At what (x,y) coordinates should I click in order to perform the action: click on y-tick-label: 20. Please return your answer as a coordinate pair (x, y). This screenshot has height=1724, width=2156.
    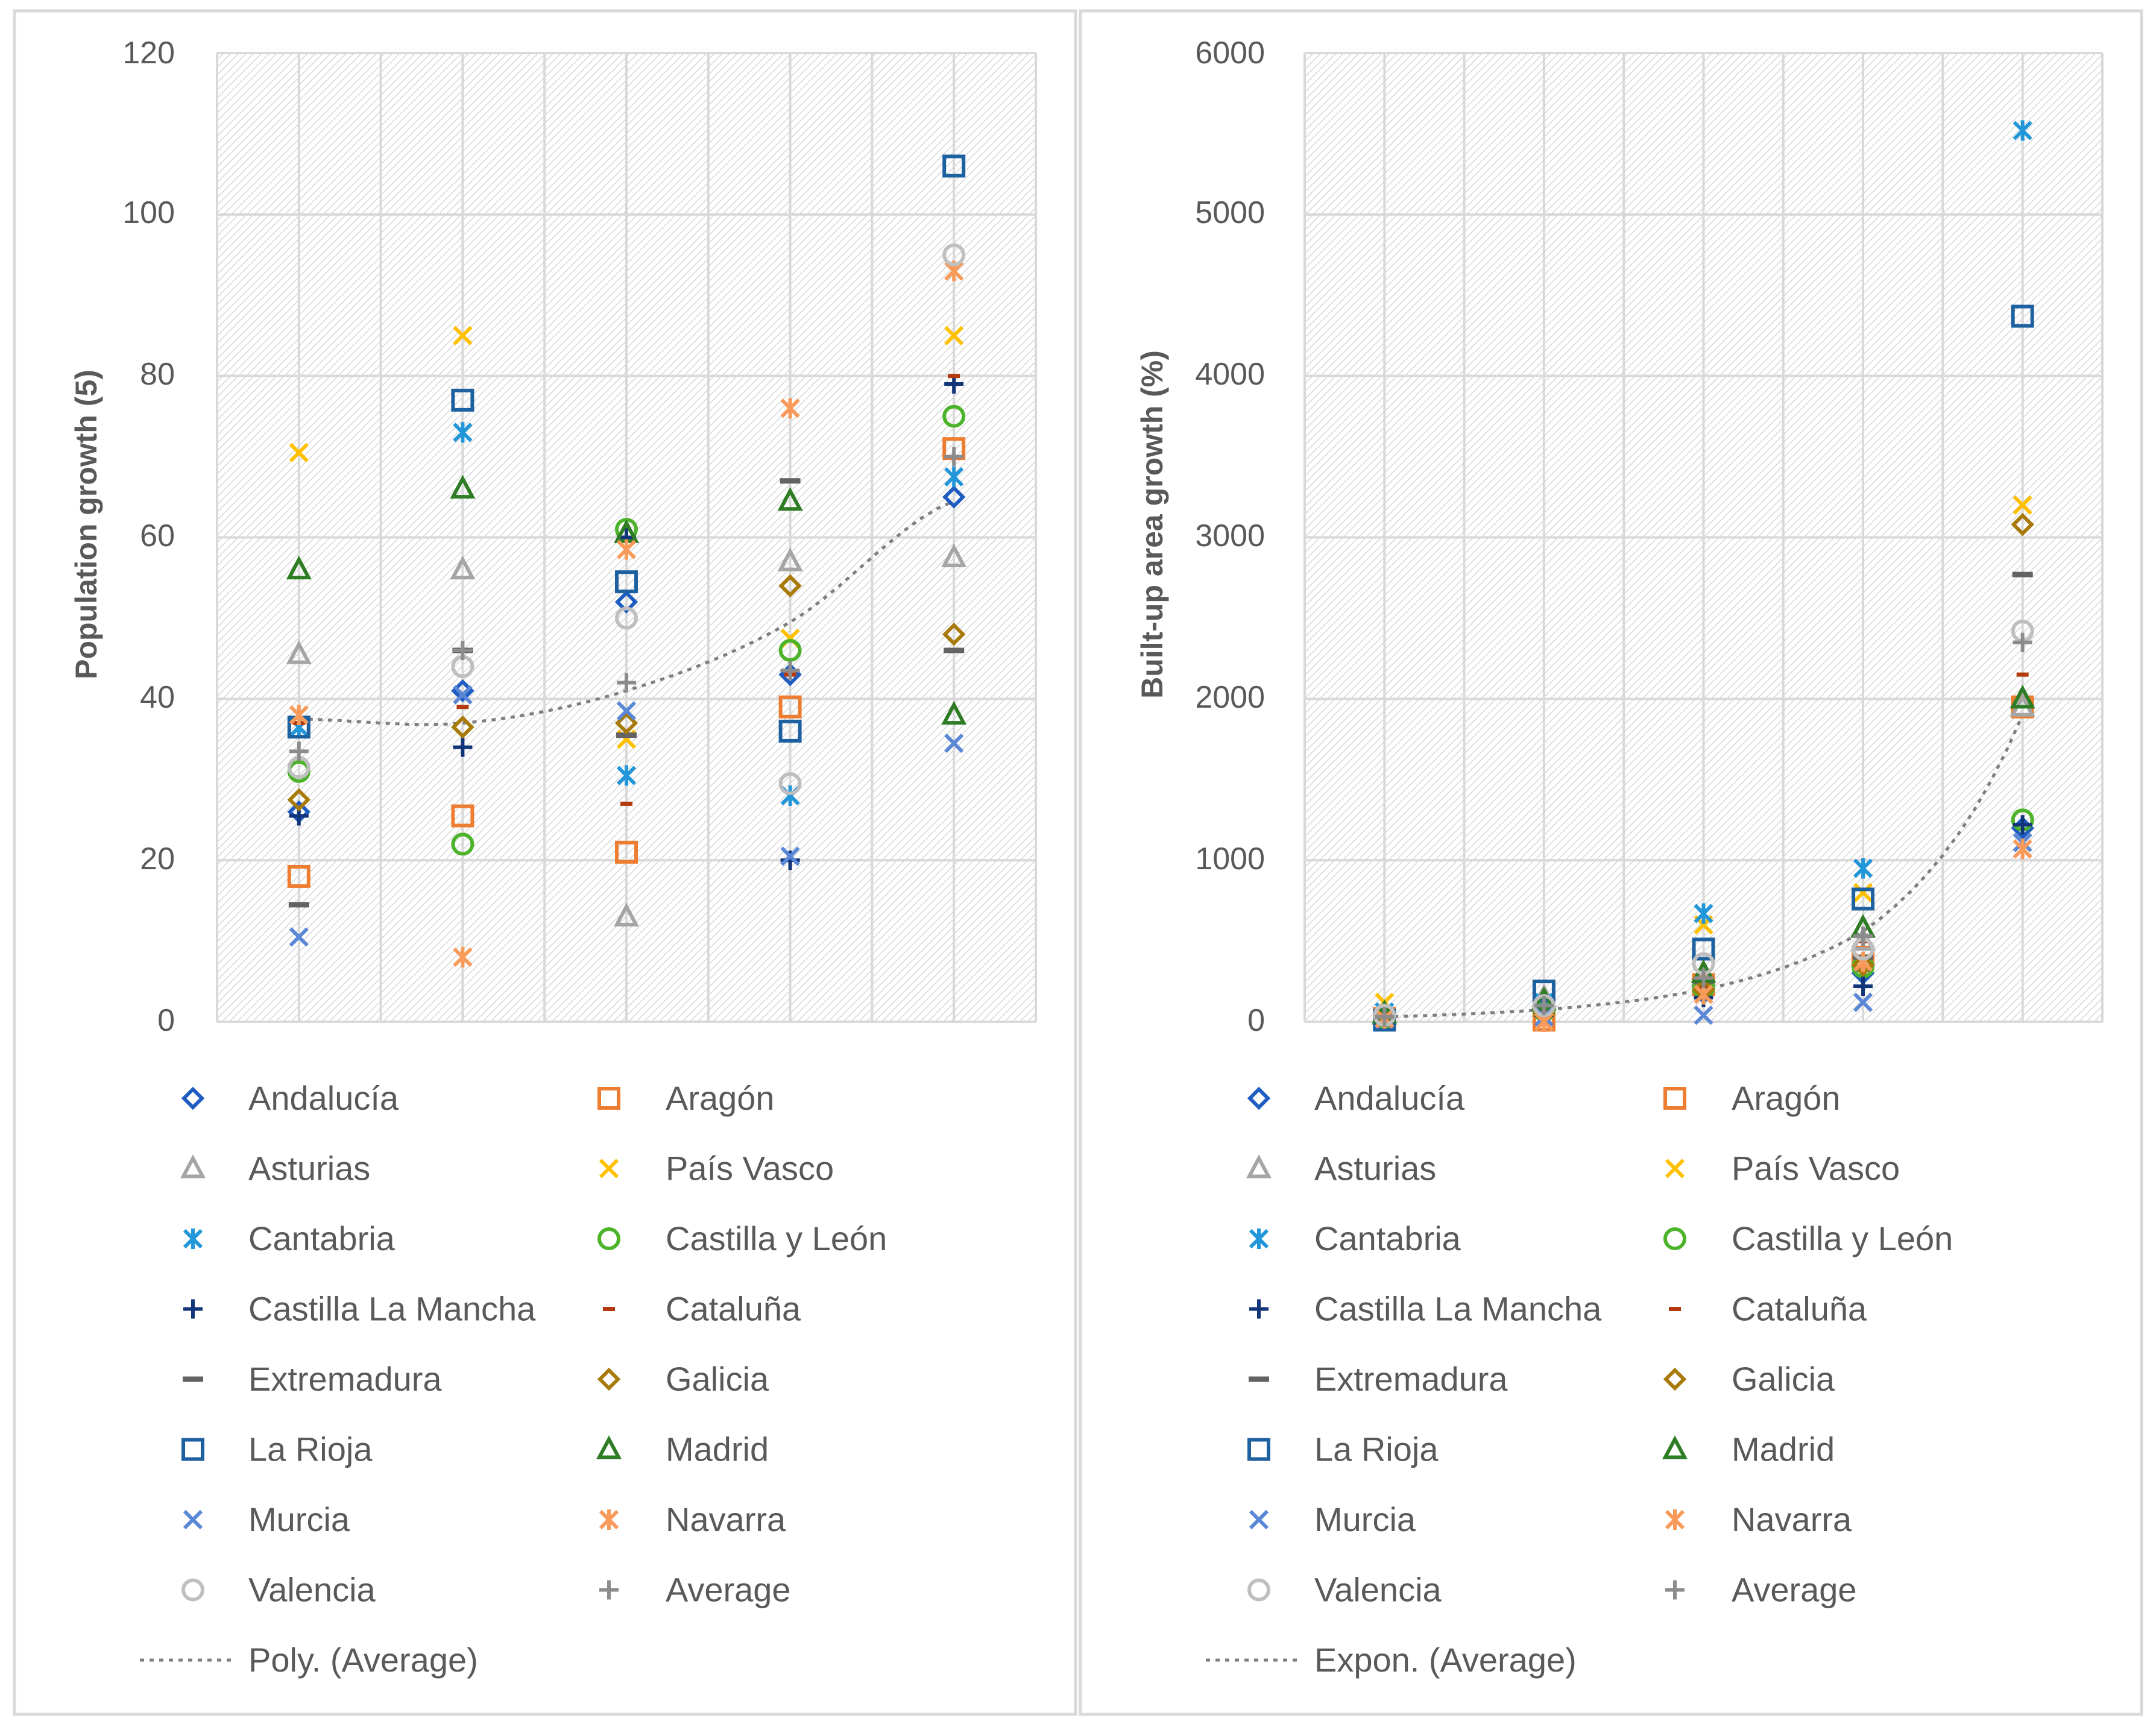
    Looking at the image, I should click on (157, 859).